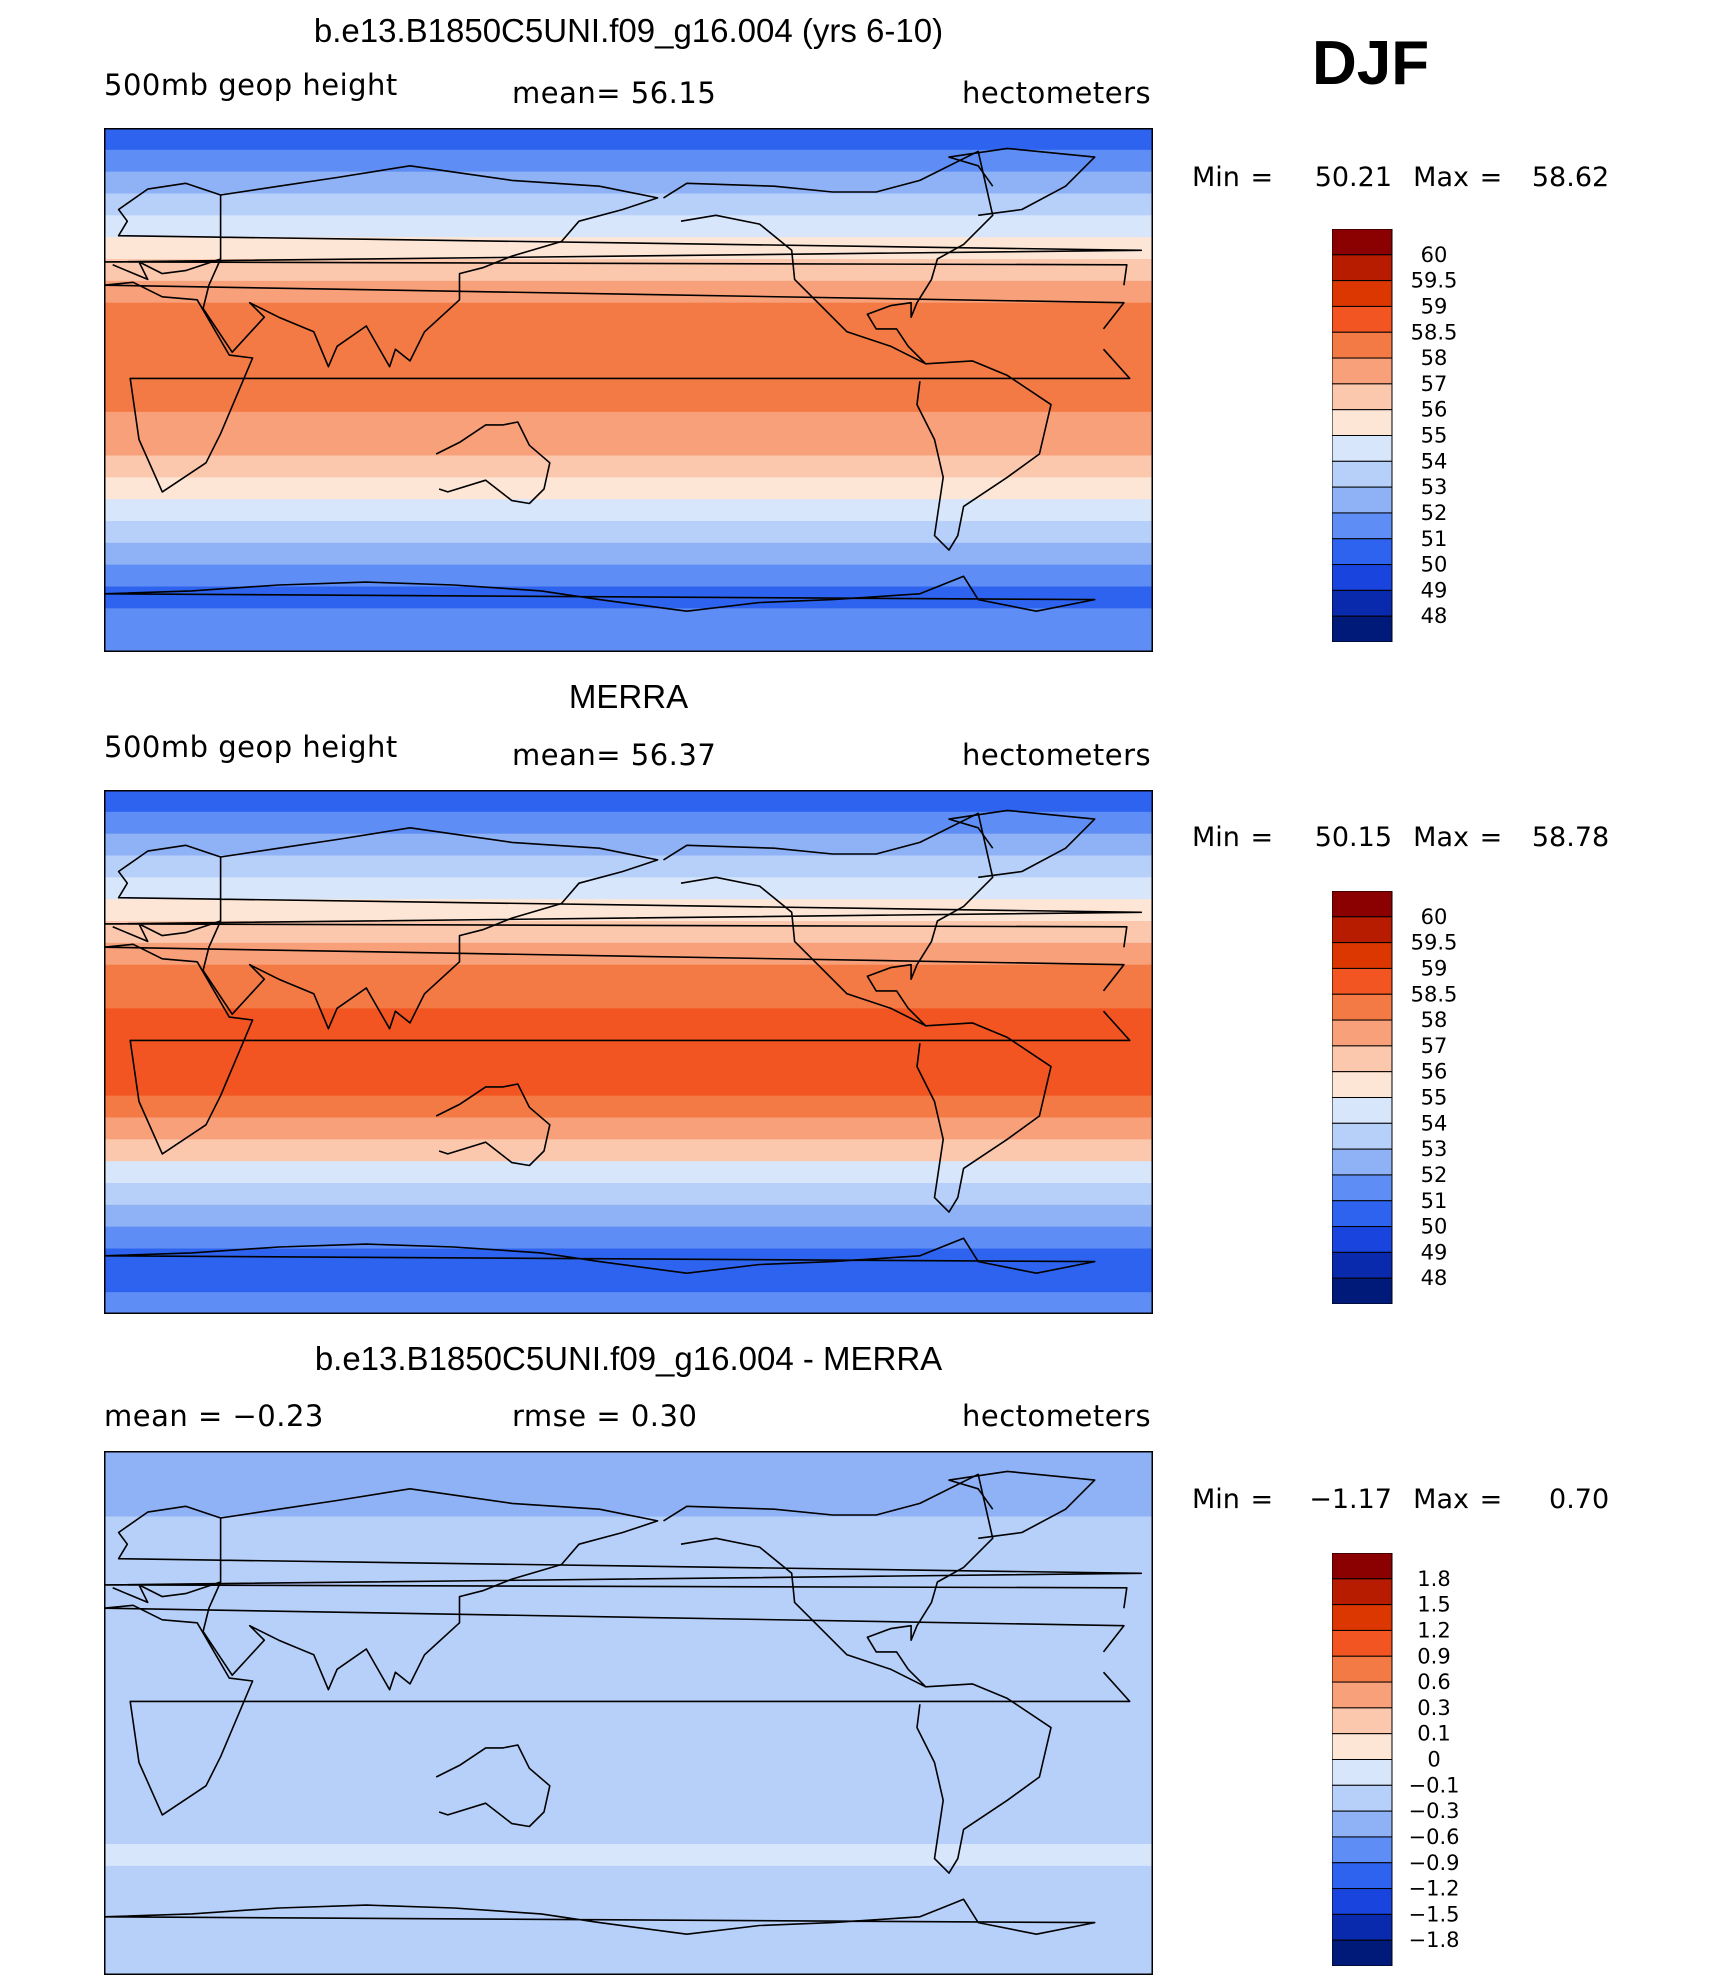  Describe the element at coordinates (1434, 332) in the screenshot. I see `colorbar-tick-label: 58.5` at that location.